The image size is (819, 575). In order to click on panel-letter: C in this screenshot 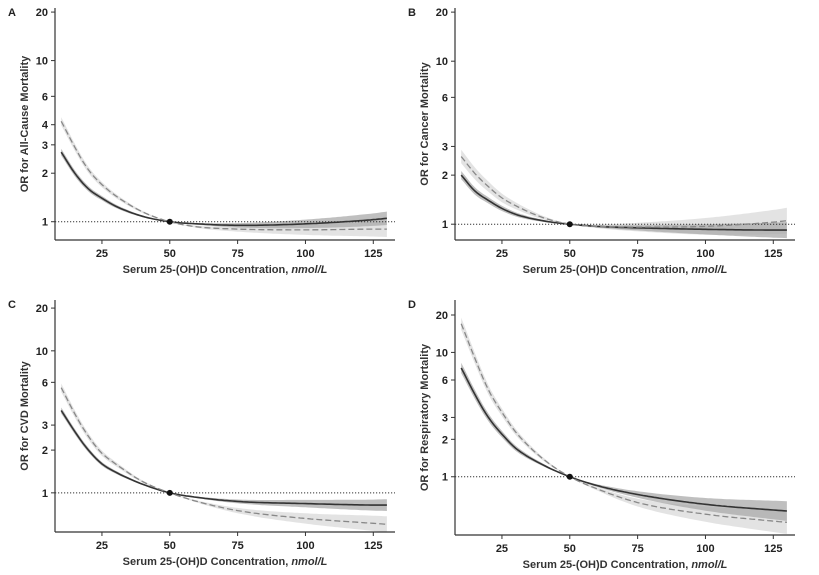, I will do `click(12, 305)`.